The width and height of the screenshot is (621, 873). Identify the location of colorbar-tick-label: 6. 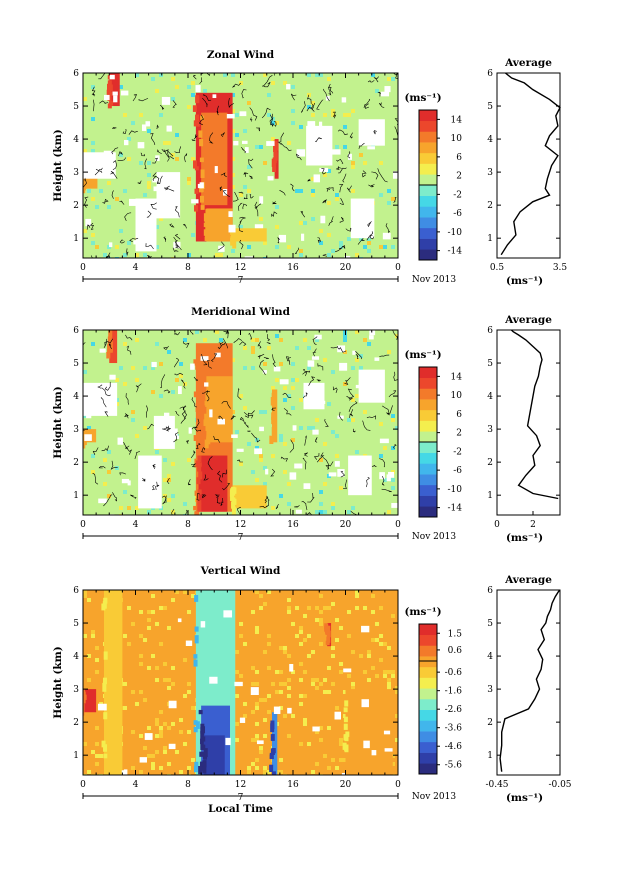
(459, 415).